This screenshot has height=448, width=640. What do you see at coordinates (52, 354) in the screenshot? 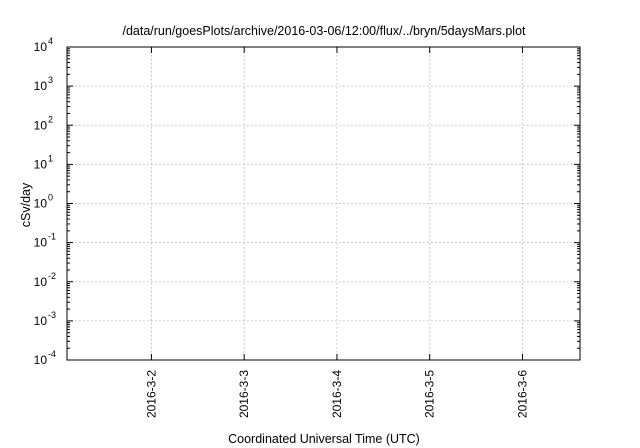
I see `y-tick-exponent: -4` at bounding box center [52, 354].